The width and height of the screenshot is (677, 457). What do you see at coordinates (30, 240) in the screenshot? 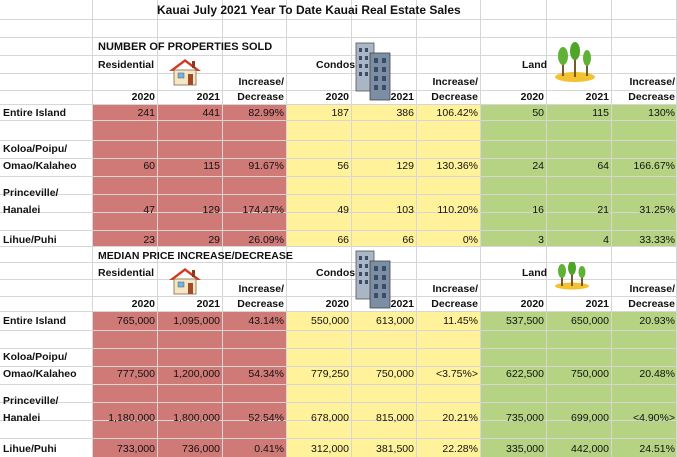
I see `row-label: Lihue/Puhi` at bounding box center [30, 240].